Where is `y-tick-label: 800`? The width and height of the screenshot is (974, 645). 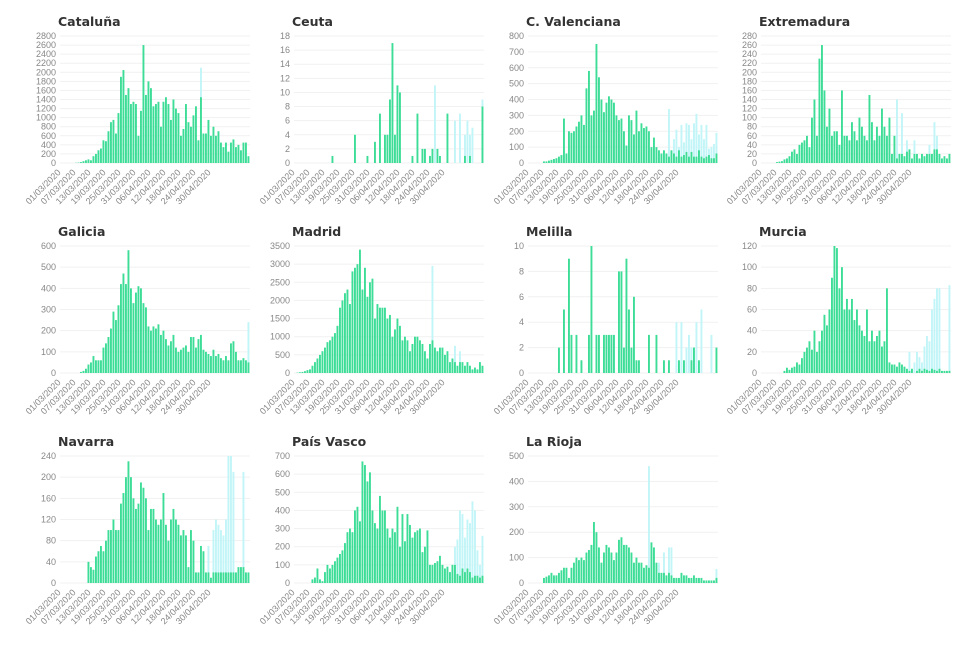 y-tick-label: 800 is located at coordinates (48, 127).